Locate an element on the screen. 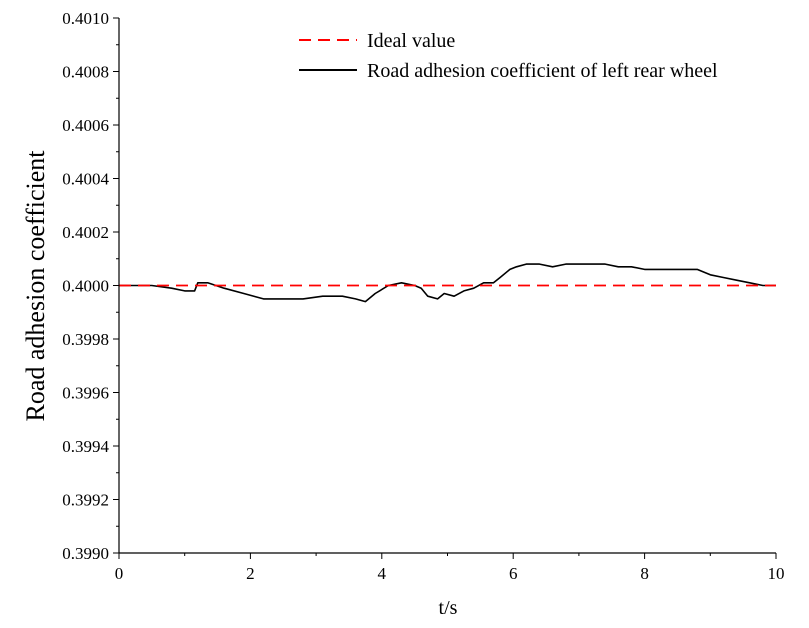 This screenshot has width=809, height=628. series-line-left-rear-wheel is located at coordinates (447, 283).